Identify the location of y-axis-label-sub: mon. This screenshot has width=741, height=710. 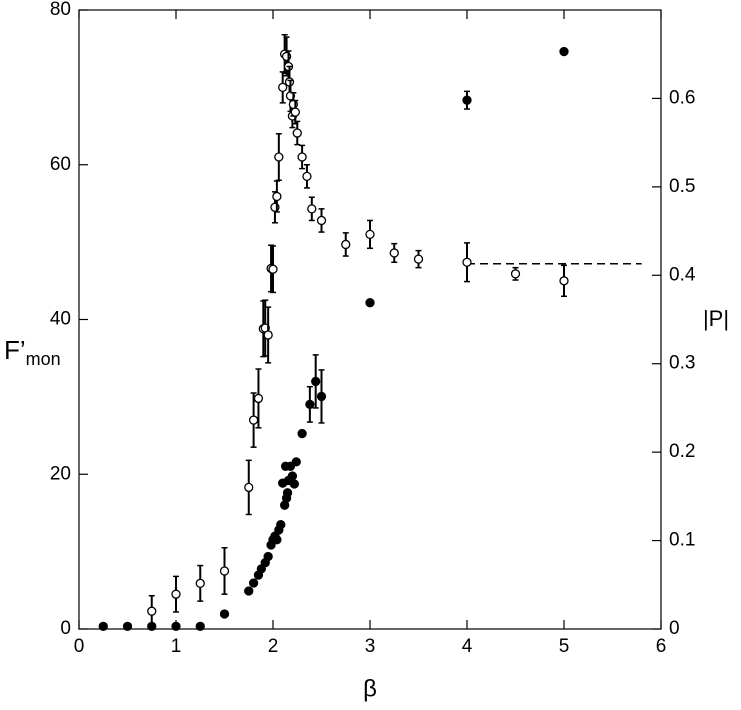
(43, 359).